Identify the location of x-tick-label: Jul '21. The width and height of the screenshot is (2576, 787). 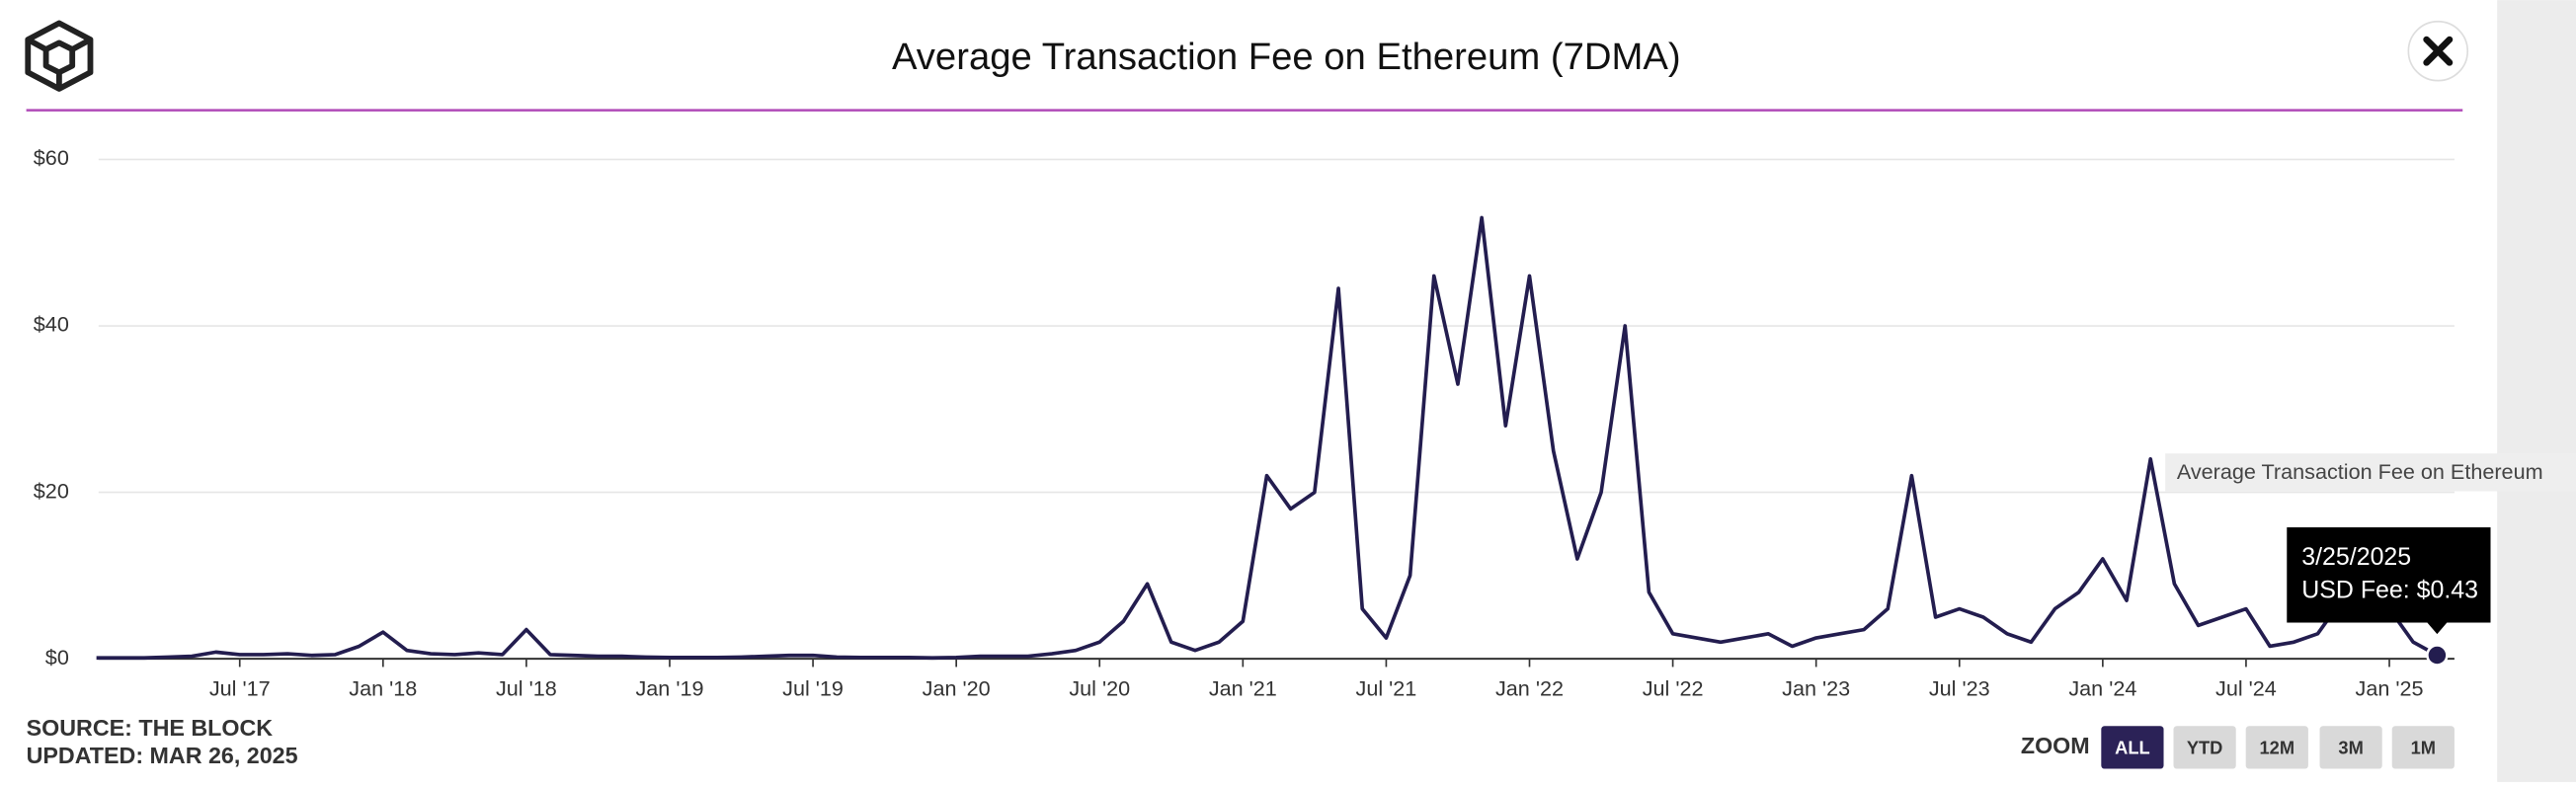
(1386, 687).